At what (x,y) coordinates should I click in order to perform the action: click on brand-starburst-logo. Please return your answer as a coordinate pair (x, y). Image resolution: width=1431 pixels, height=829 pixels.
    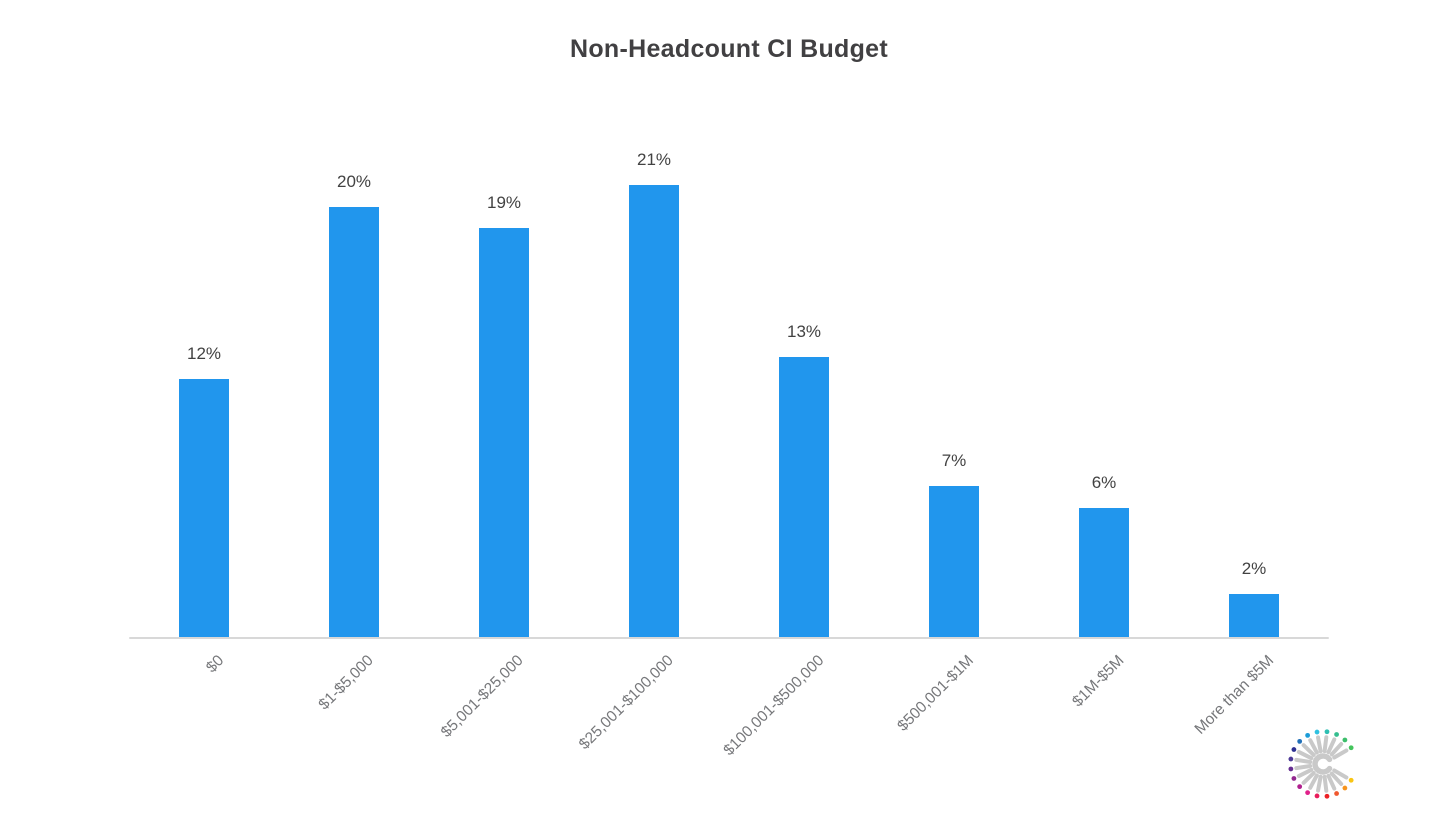
    Looking at the image, I should click on (1321, 764).